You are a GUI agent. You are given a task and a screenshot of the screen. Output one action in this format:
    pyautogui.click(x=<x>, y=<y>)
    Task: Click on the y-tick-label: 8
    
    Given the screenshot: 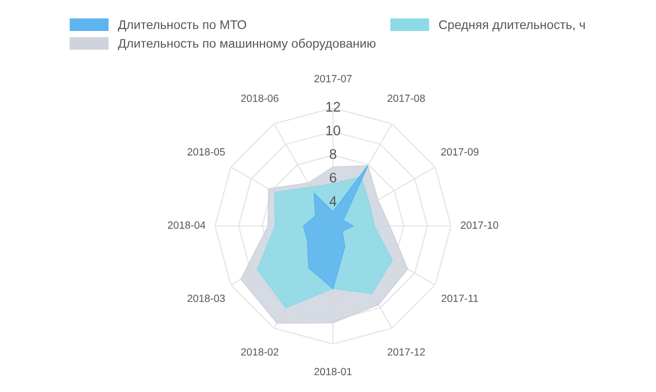 What is the action you would take?
    pyautogui.click(x=333, y=154)
    